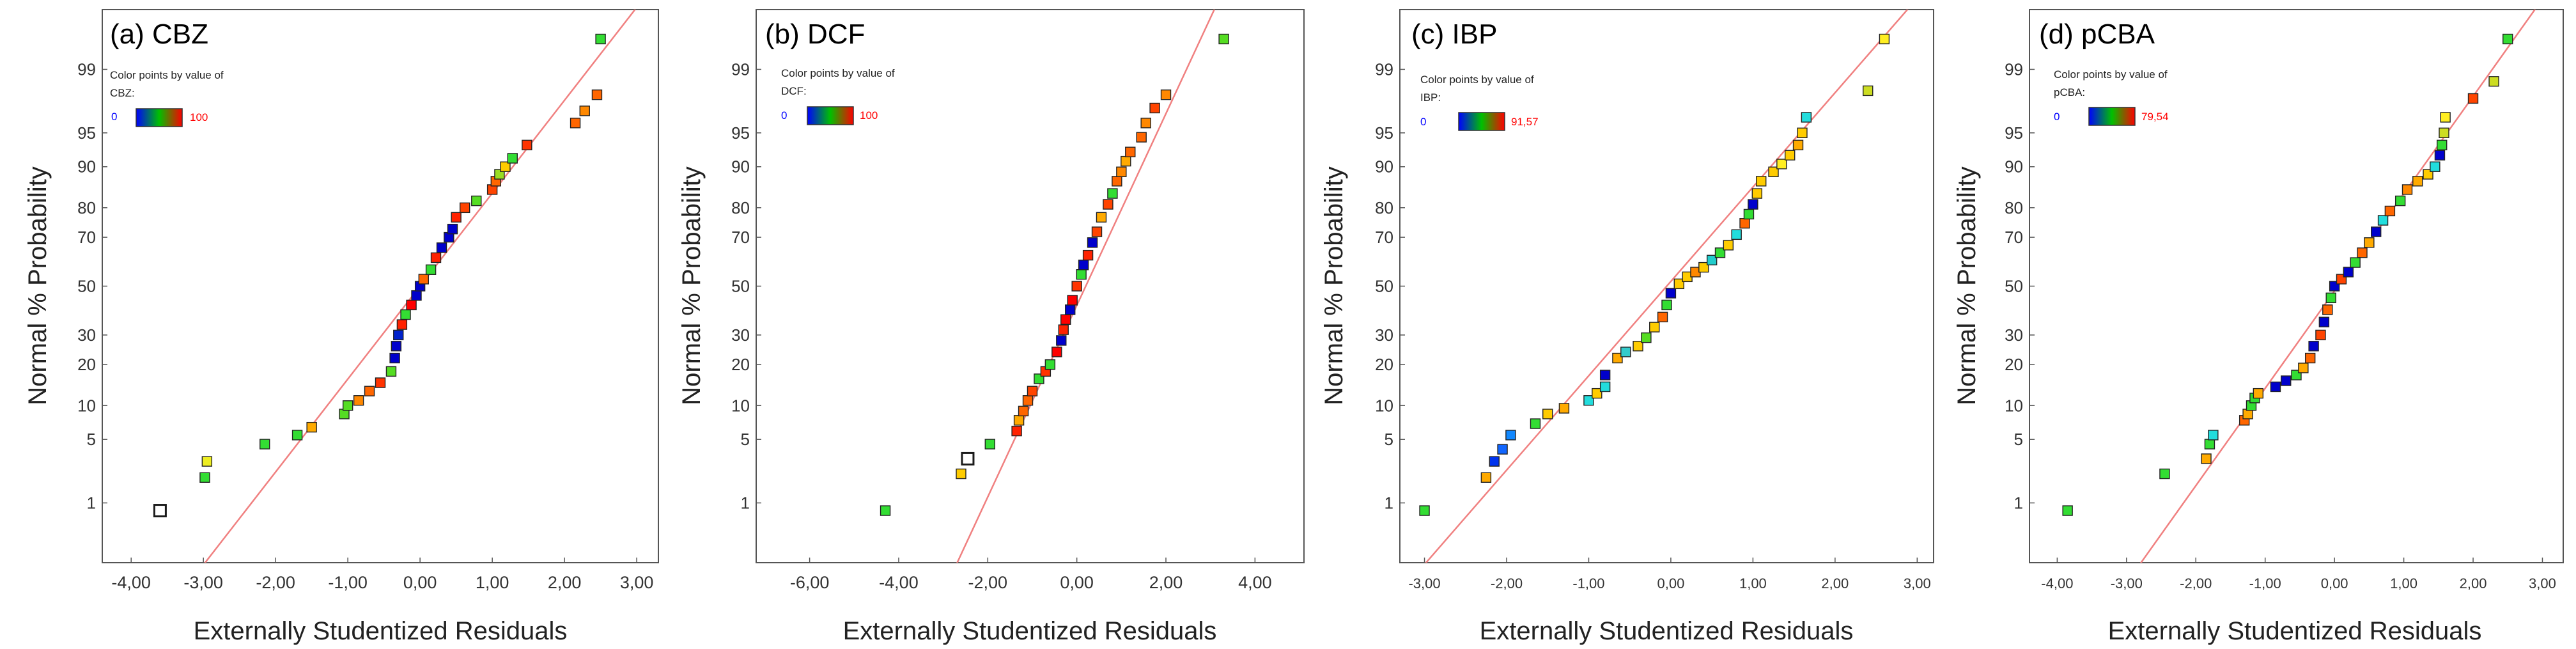 The image size is (2576, 649). I want to click on legend-title-line2: DCF:, so click(794, 91).